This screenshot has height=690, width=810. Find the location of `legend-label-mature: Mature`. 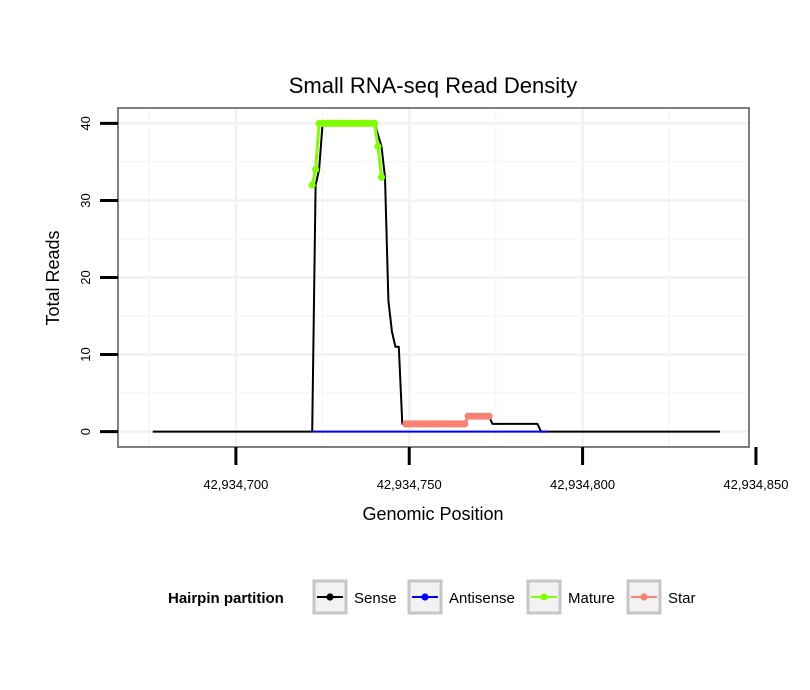

legend-label-mature: Mature is located at coordinates (591, 598).